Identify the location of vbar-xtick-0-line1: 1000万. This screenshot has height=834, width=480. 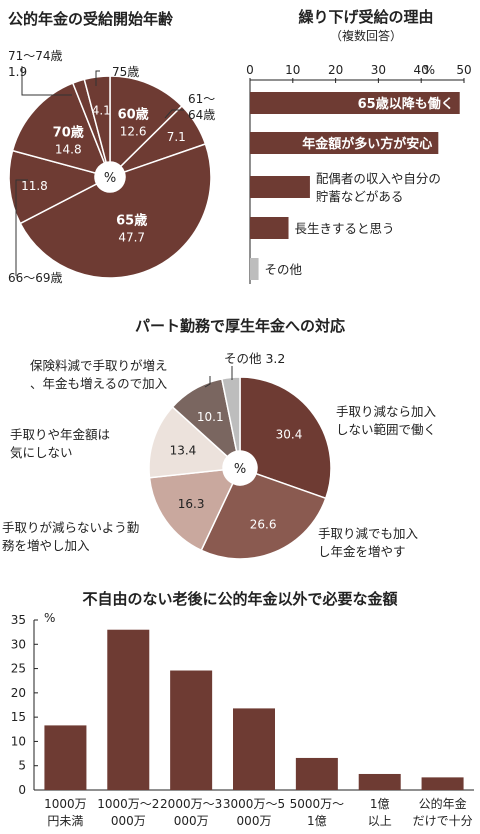
(65, 804).